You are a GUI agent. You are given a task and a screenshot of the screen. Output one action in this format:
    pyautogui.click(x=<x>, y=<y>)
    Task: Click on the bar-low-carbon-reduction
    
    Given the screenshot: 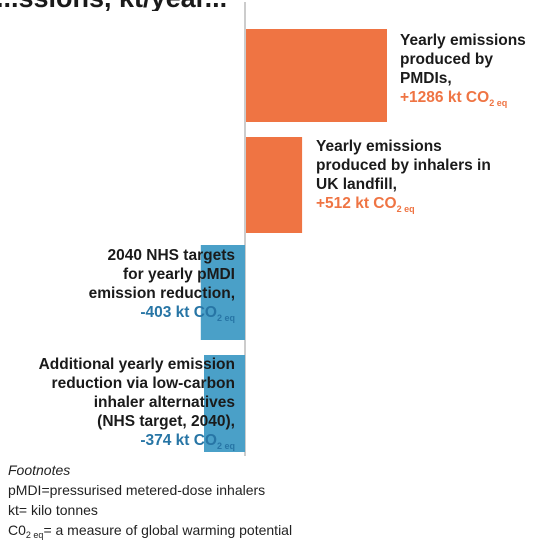 What is the action you would take?
    pyautogui.click(x=224, y=403)
    